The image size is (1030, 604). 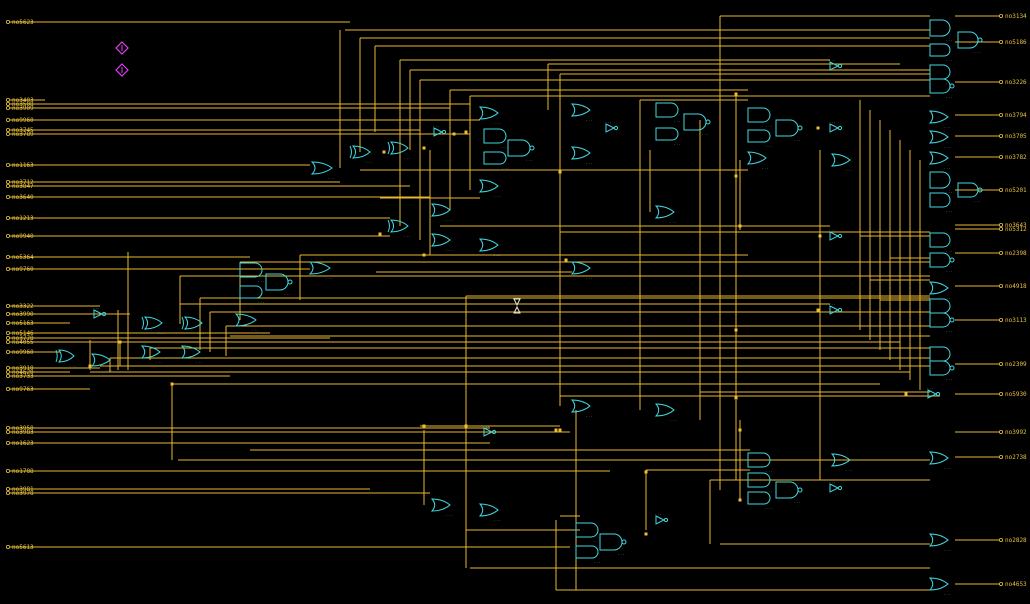 I want to click on output-port: no3113, so click(x=1013, y=320).